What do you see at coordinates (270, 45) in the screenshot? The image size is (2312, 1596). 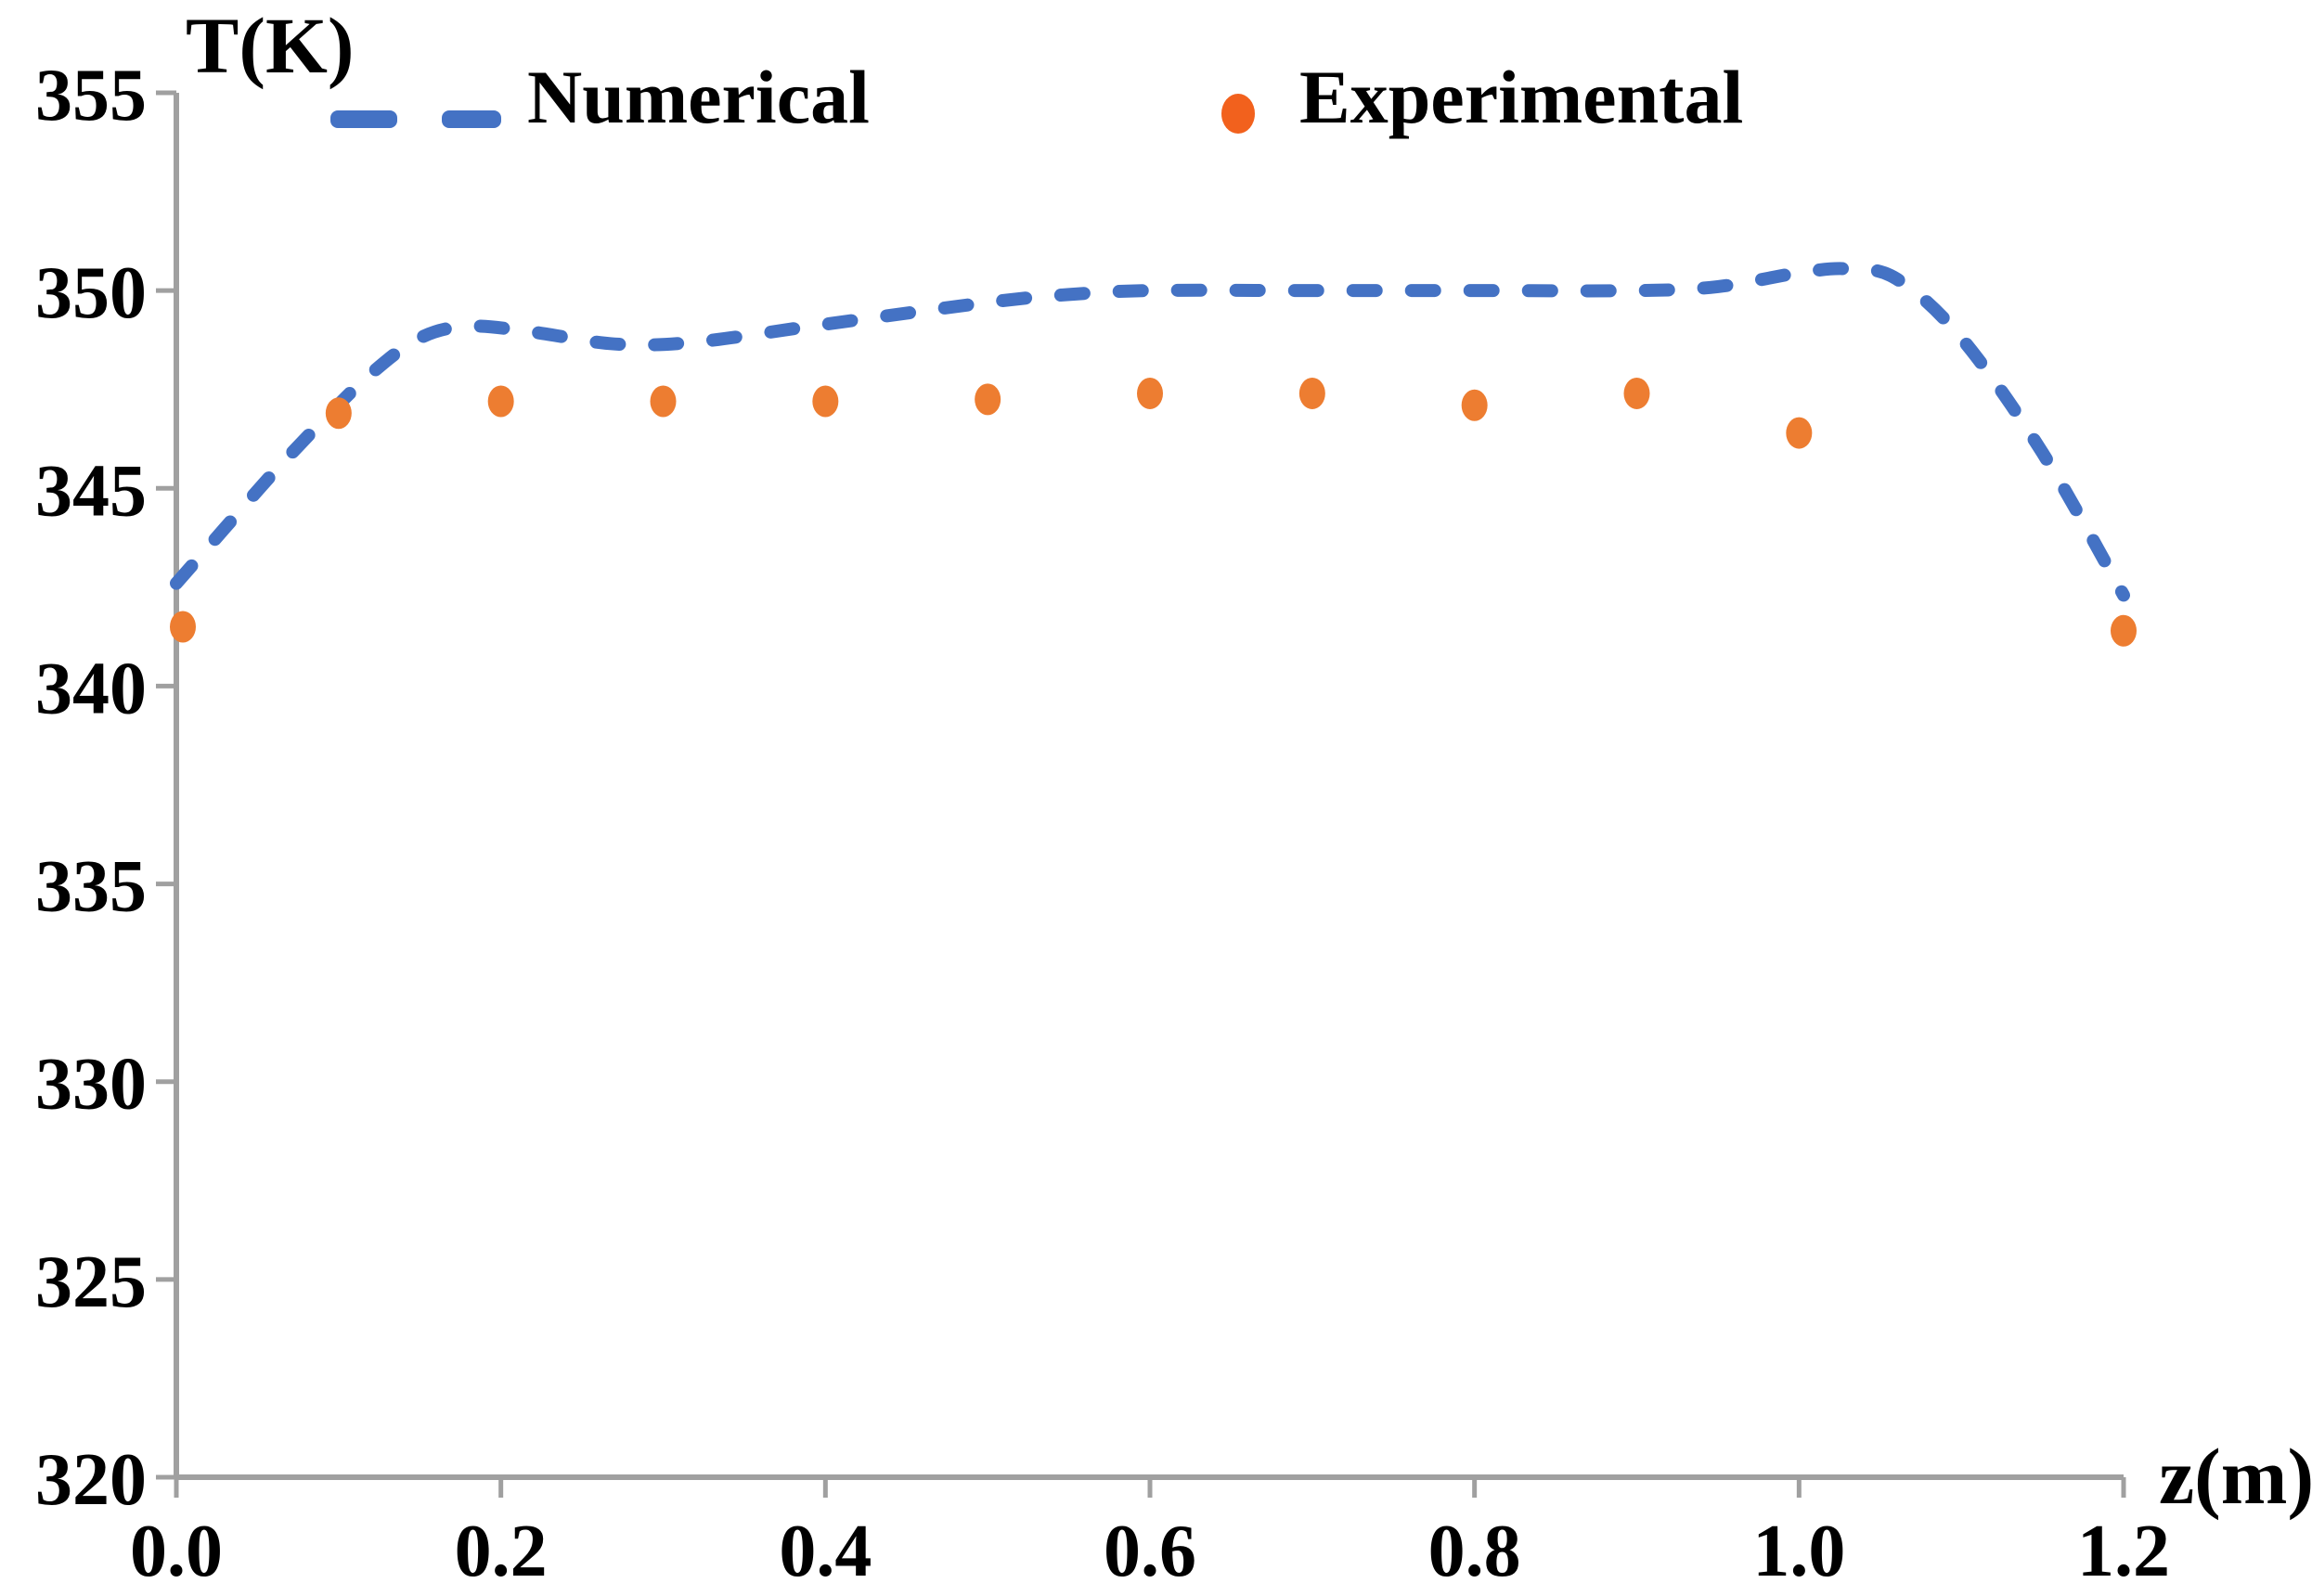 I see `y-axis-title: T(K)` at bounding box center [270, 45].